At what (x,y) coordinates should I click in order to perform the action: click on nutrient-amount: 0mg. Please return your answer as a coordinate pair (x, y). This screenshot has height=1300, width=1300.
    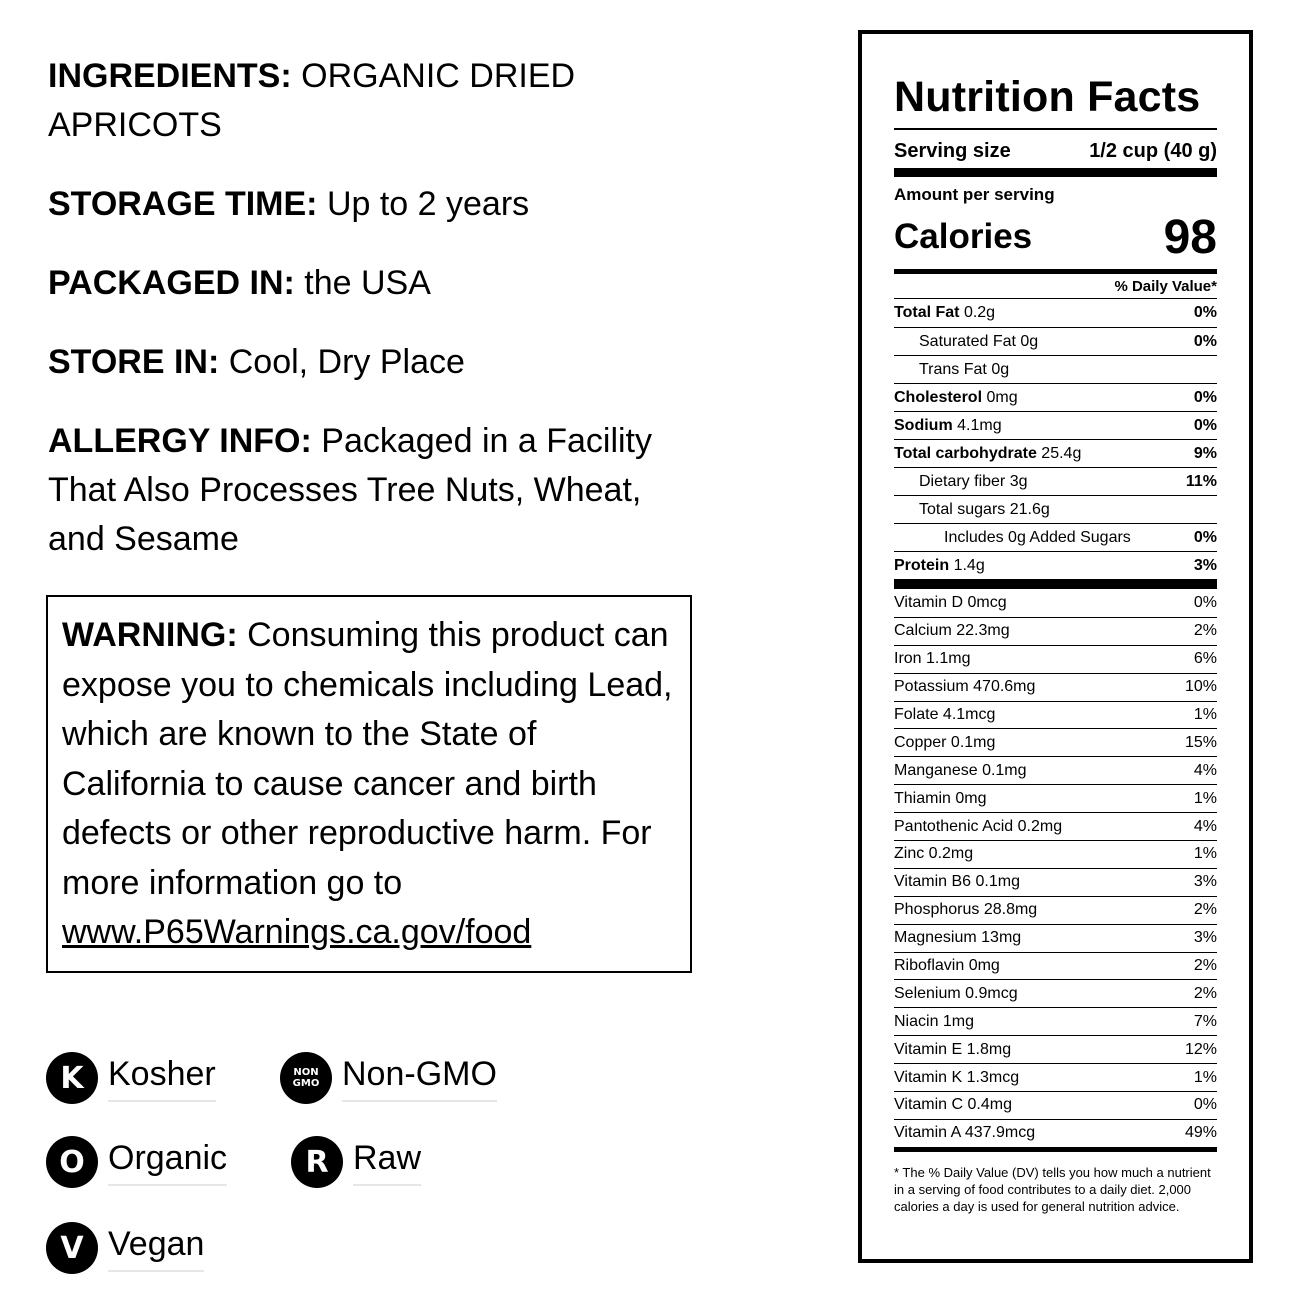
    Looking at the image, I should click on (1002, 397).